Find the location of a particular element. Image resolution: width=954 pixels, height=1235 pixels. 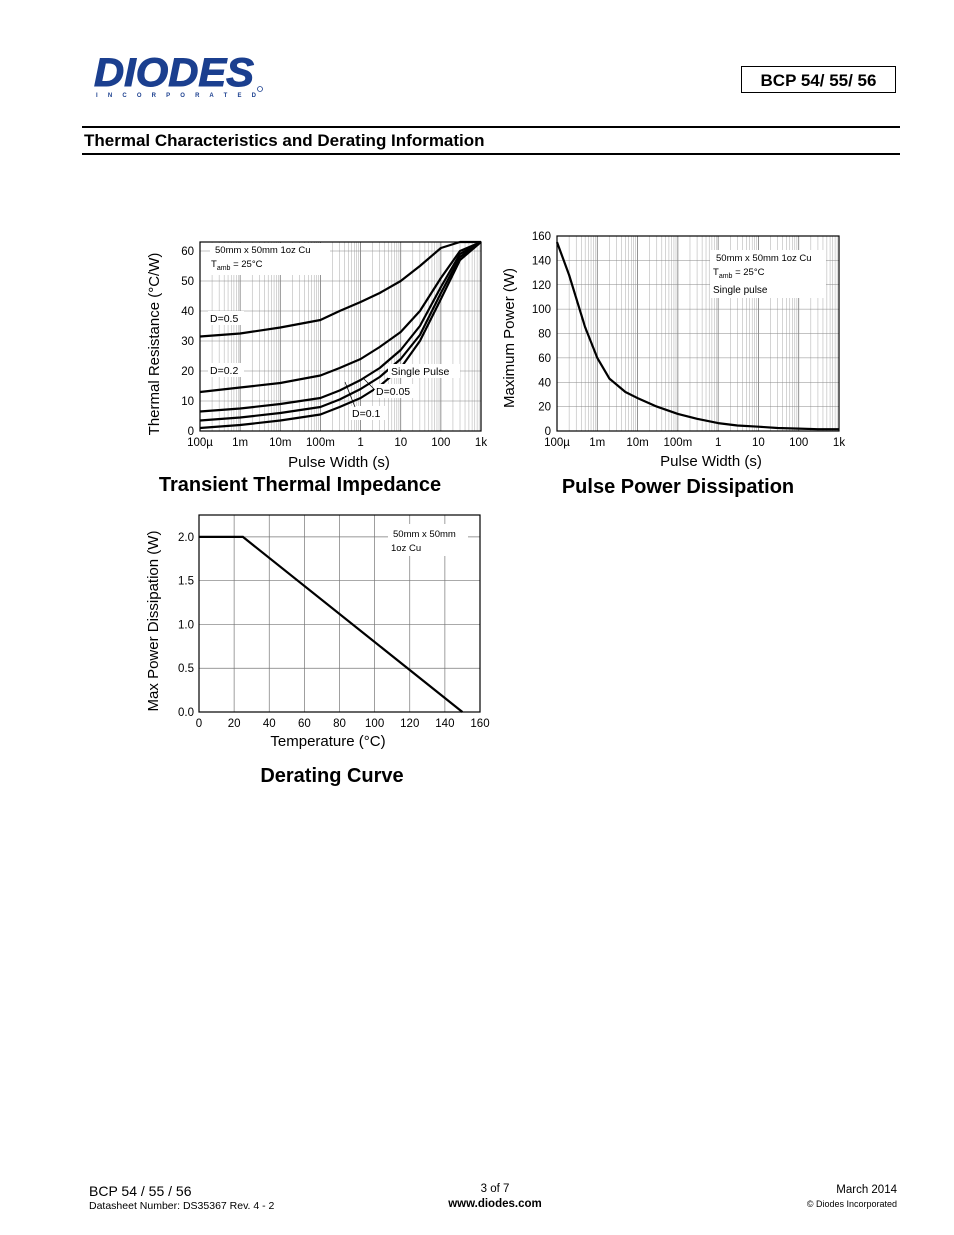

y-tick-label: 30 is located at coordinates (187, 342).